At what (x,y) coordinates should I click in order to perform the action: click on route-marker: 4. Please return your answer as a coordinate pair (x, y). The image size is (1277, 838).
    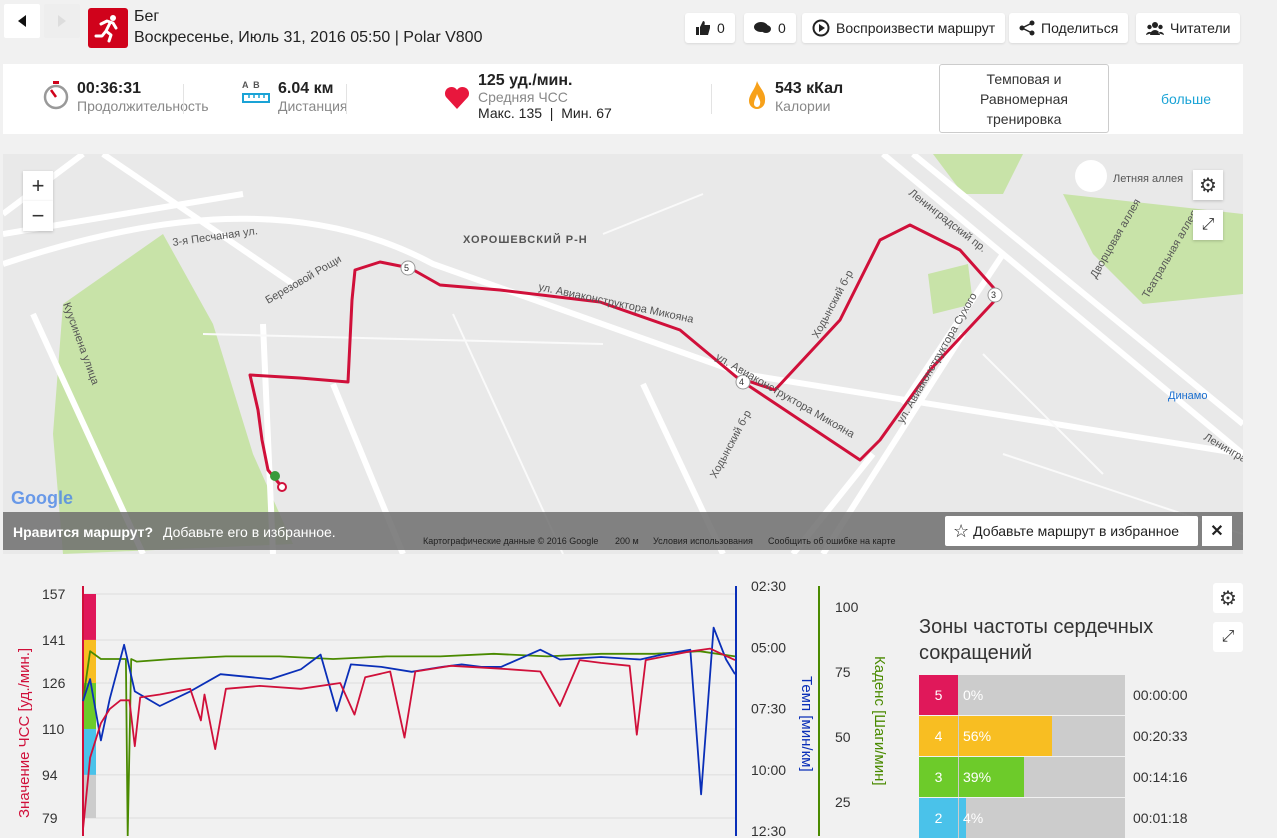
    Looking at the image, I should click on (741, 382).